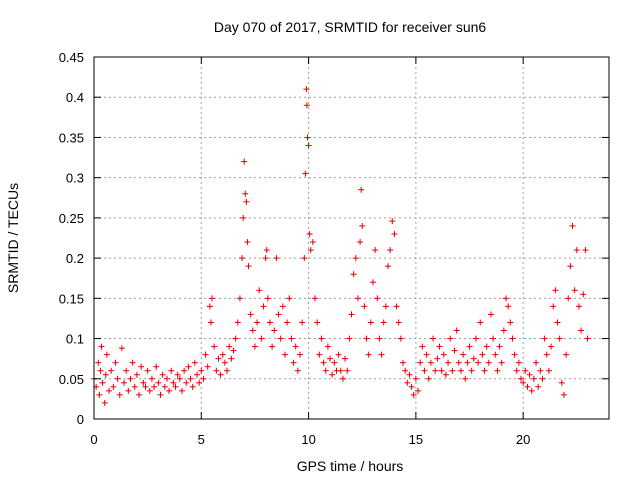  I want to click on y-tick-label: 0.15, so click(71, 298).